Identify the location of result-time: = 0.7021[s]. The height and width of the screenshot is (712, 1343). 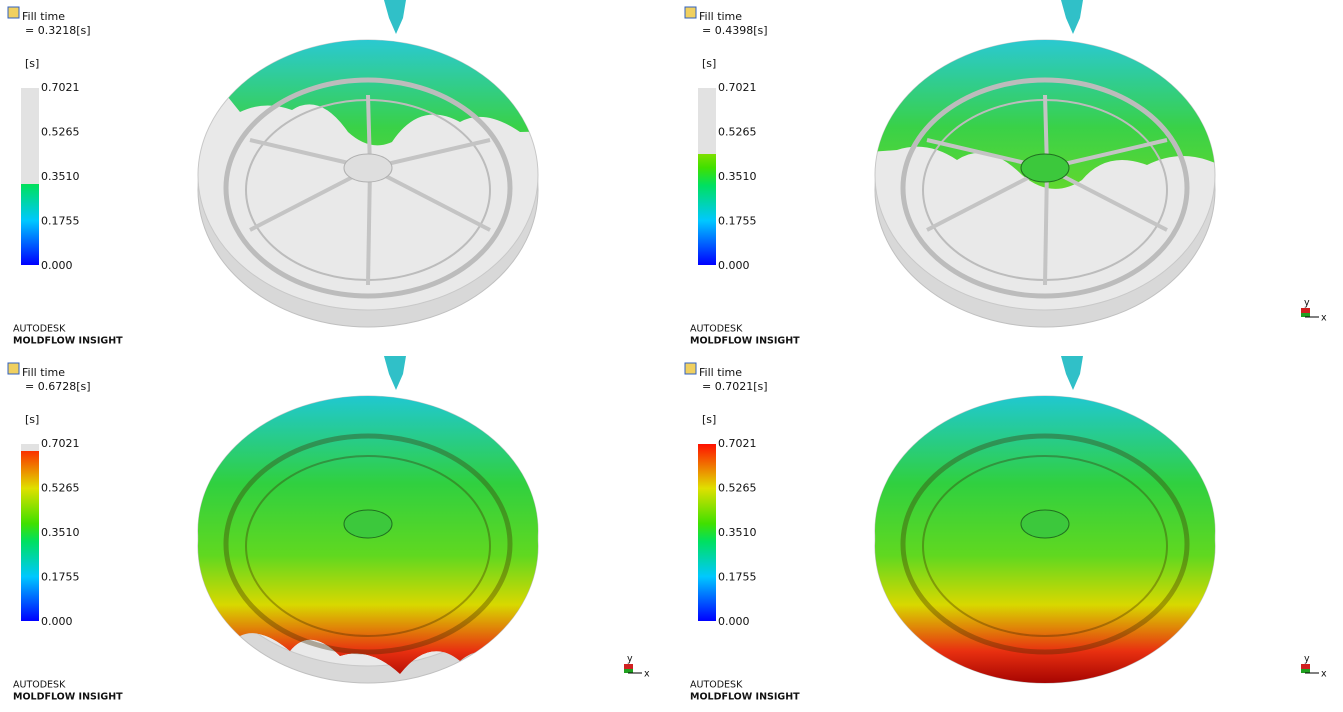
(735, 386).